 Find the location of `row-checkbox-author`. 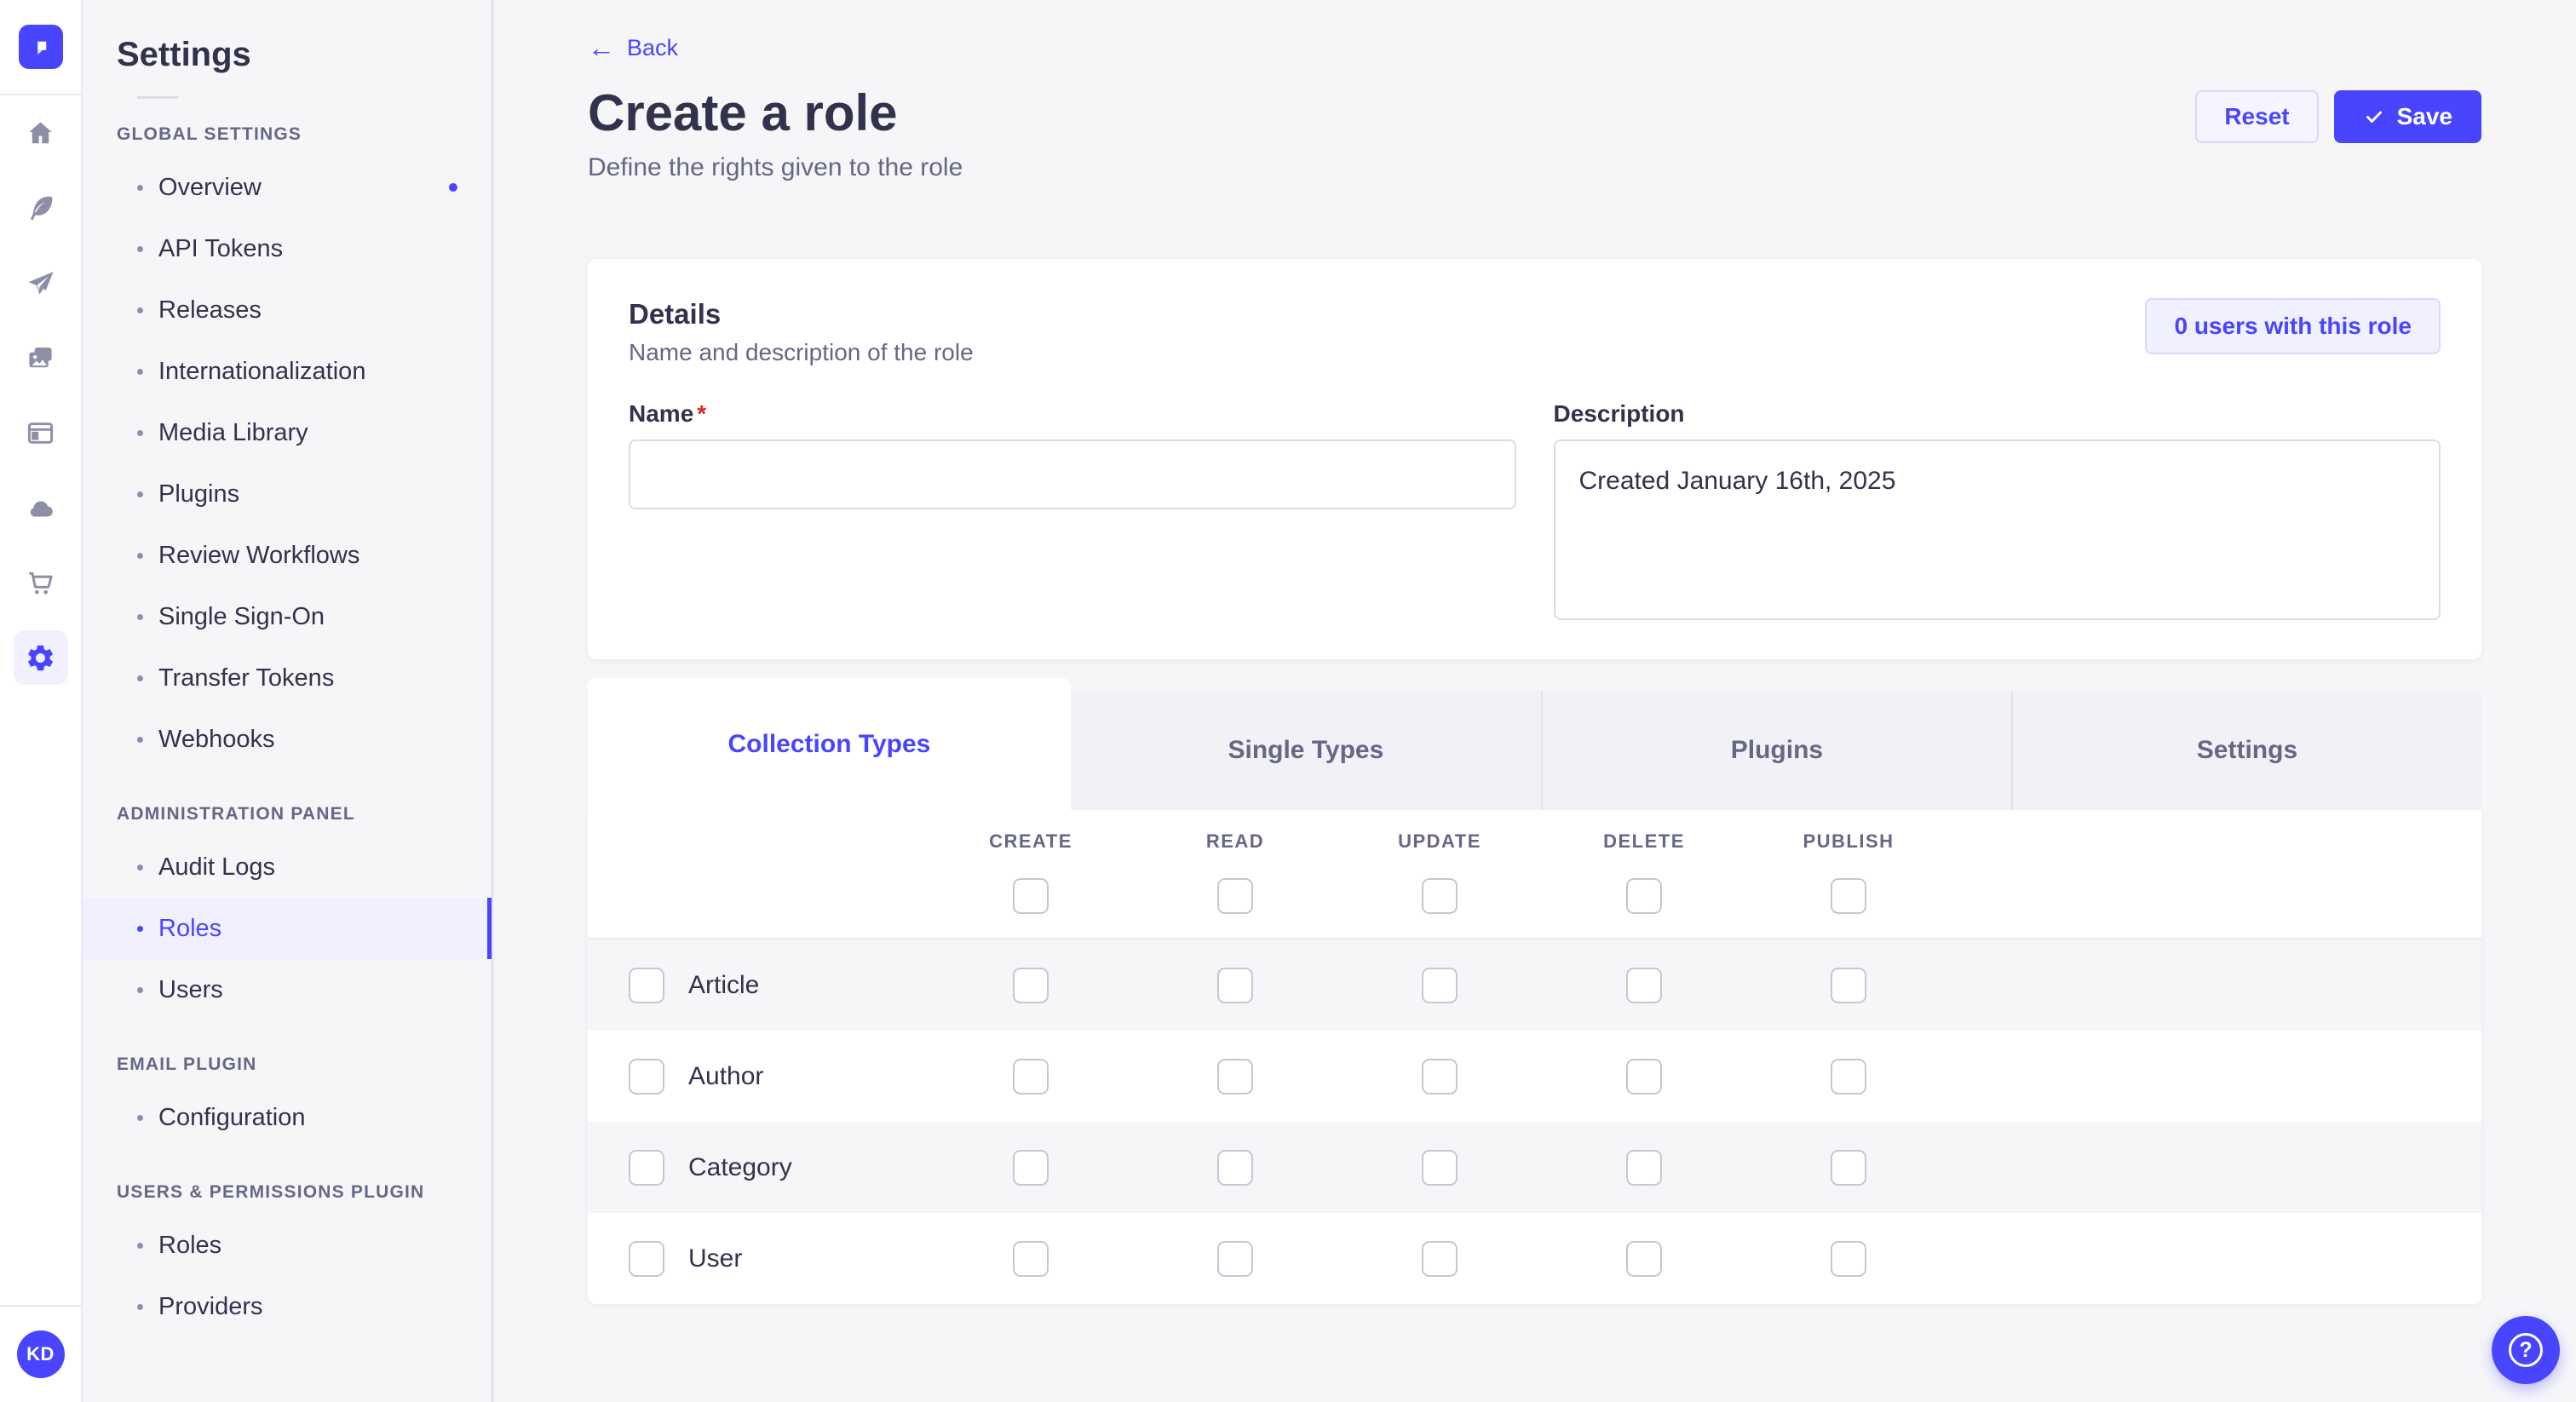

row-checkbox-author is located at coordinates (647, 1076).